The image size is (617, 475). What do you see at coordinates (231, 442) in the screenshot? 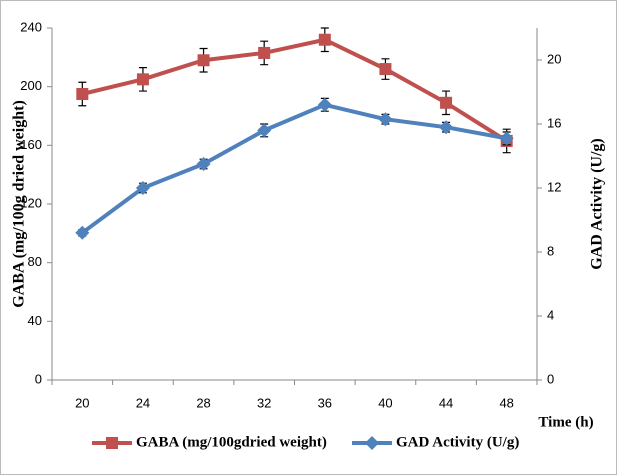
I see `legend-label: GABA (mg/100gdried weight)` at bounding box center [231, 442].